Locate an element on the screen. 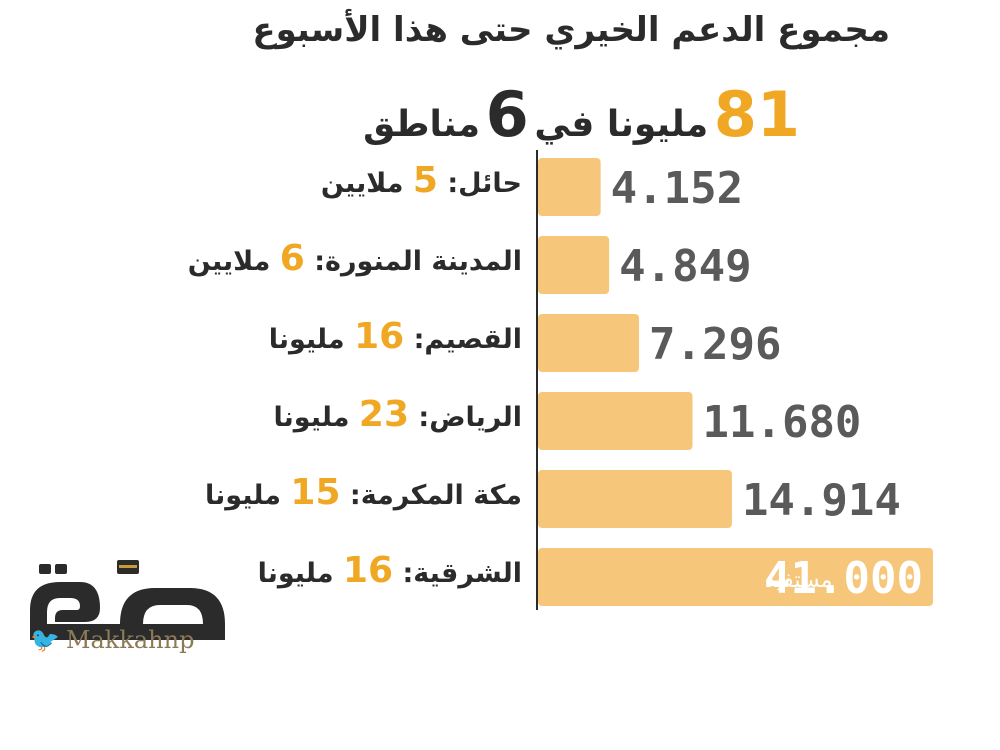 The width and height of the screenshot is (1000, 750). bar-value-label: 14.914 is located at coordinates (821, 500).